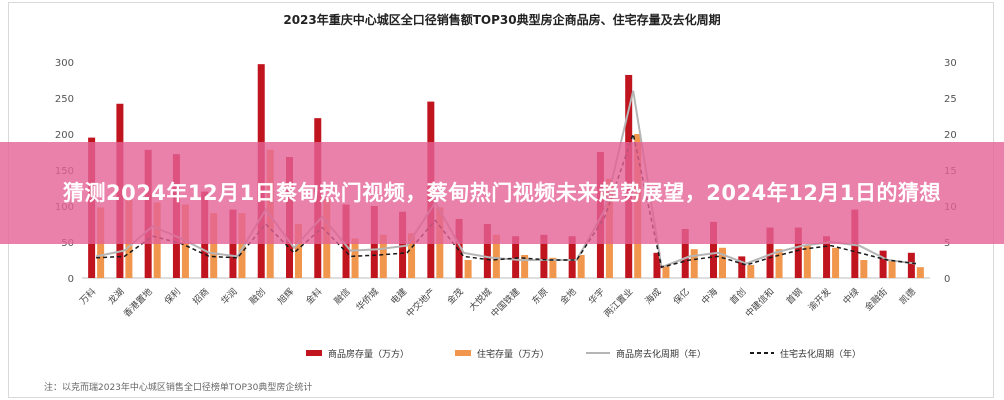  I want to click on category-label: 香港置地, so click(138, 303).